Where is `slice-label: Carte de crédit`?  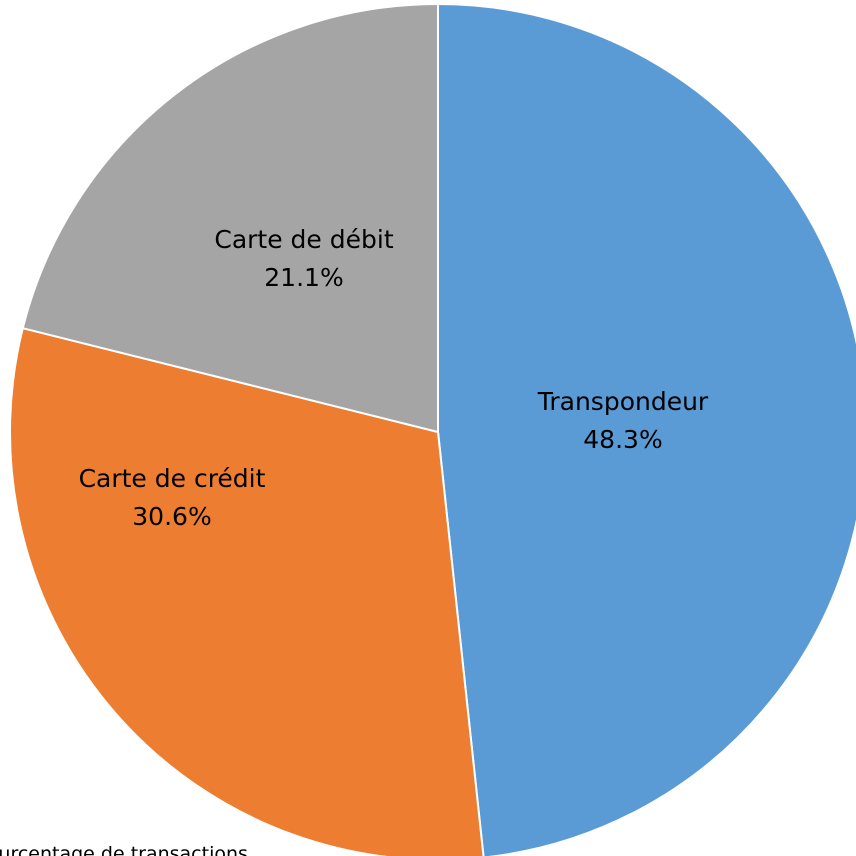 slice-label: Carte de crédit is located at coordinates (172, 478).